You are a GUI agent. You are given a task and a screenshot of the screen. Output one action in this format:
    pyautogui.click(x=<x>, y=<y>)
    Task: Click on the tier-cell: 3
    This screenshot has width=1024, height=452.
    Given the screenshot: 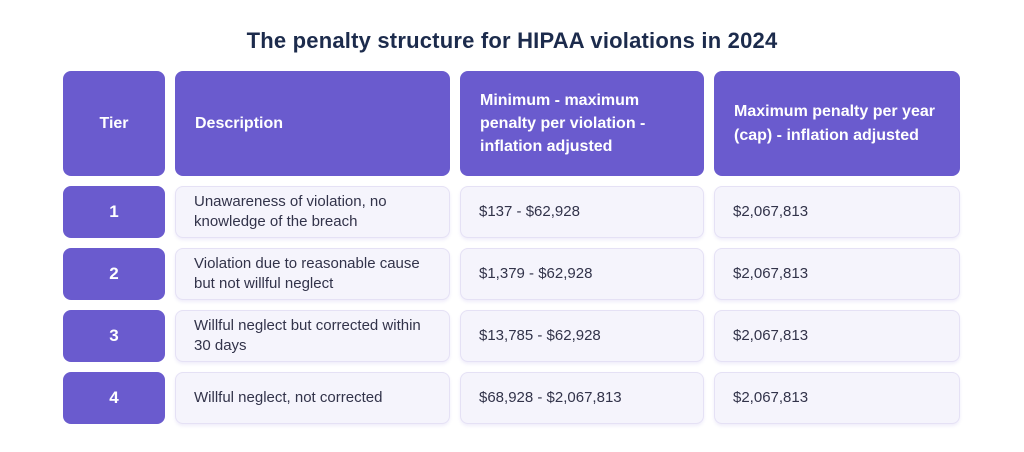 What is the action you would take?
    pyautogui.click(x=114, y=336)
    